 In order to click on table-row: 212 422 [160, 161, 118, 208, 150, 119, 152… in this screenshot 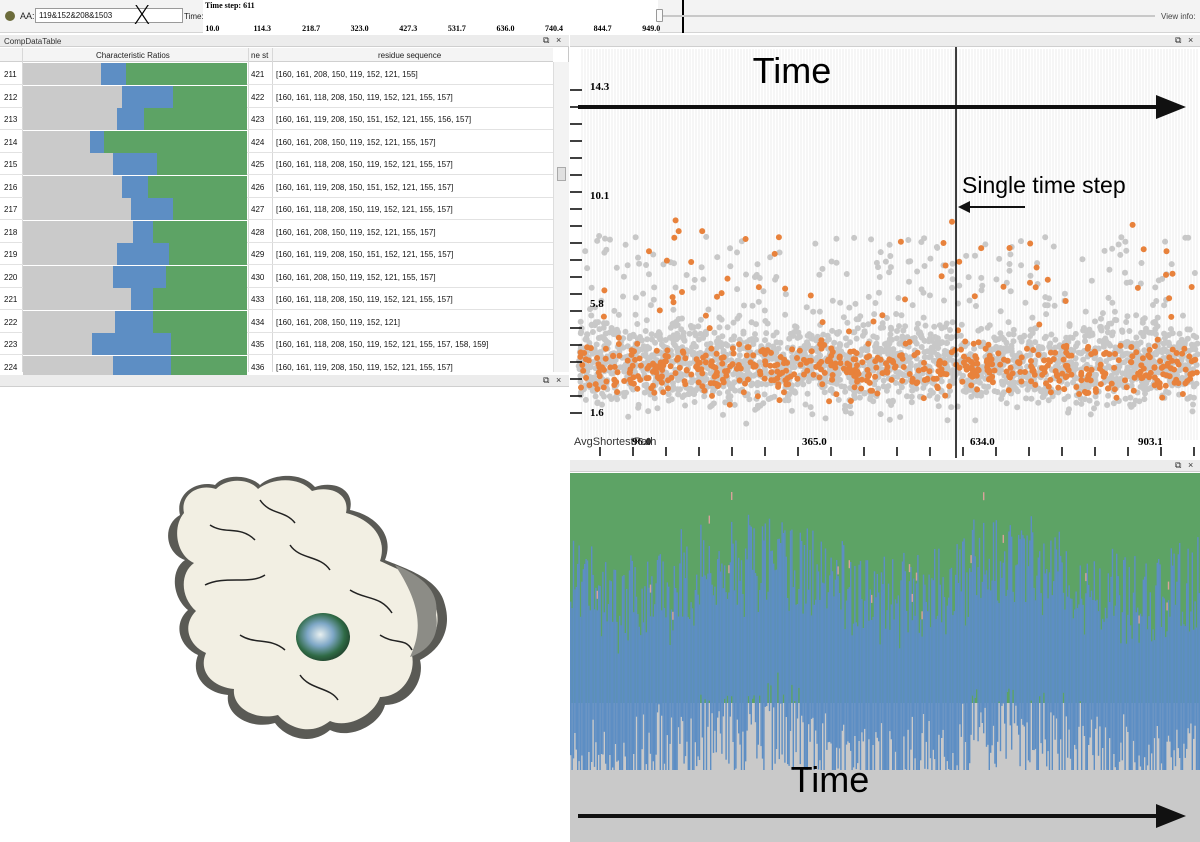, I will do `click(276, 96)`.